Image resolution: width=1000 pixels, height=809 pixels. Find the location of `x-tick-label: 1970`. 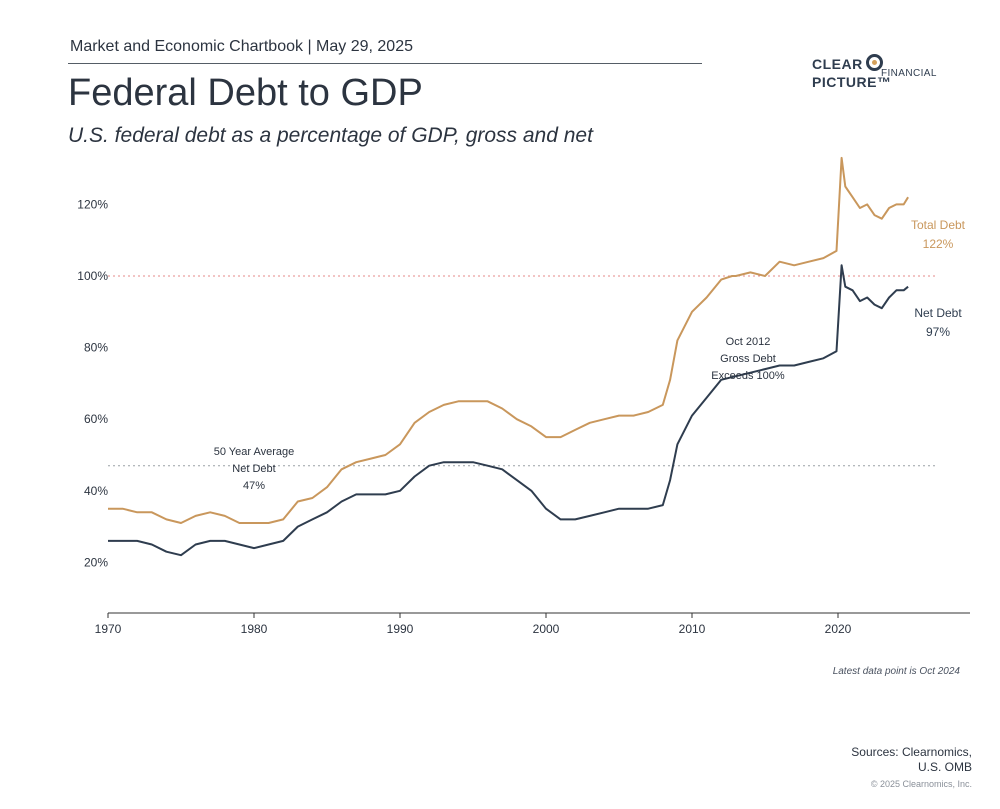

x-tick-label: 1970 is located at coordinates (108, 629).